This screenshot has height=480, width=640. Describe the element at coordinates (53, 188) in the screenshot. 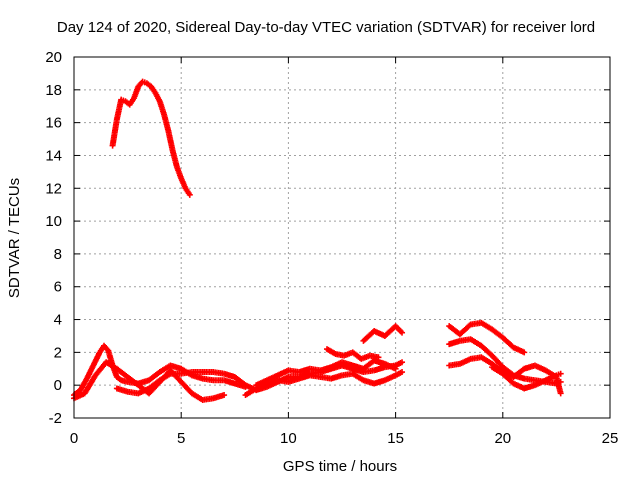

I see `y-tick-label: 12` at that location.